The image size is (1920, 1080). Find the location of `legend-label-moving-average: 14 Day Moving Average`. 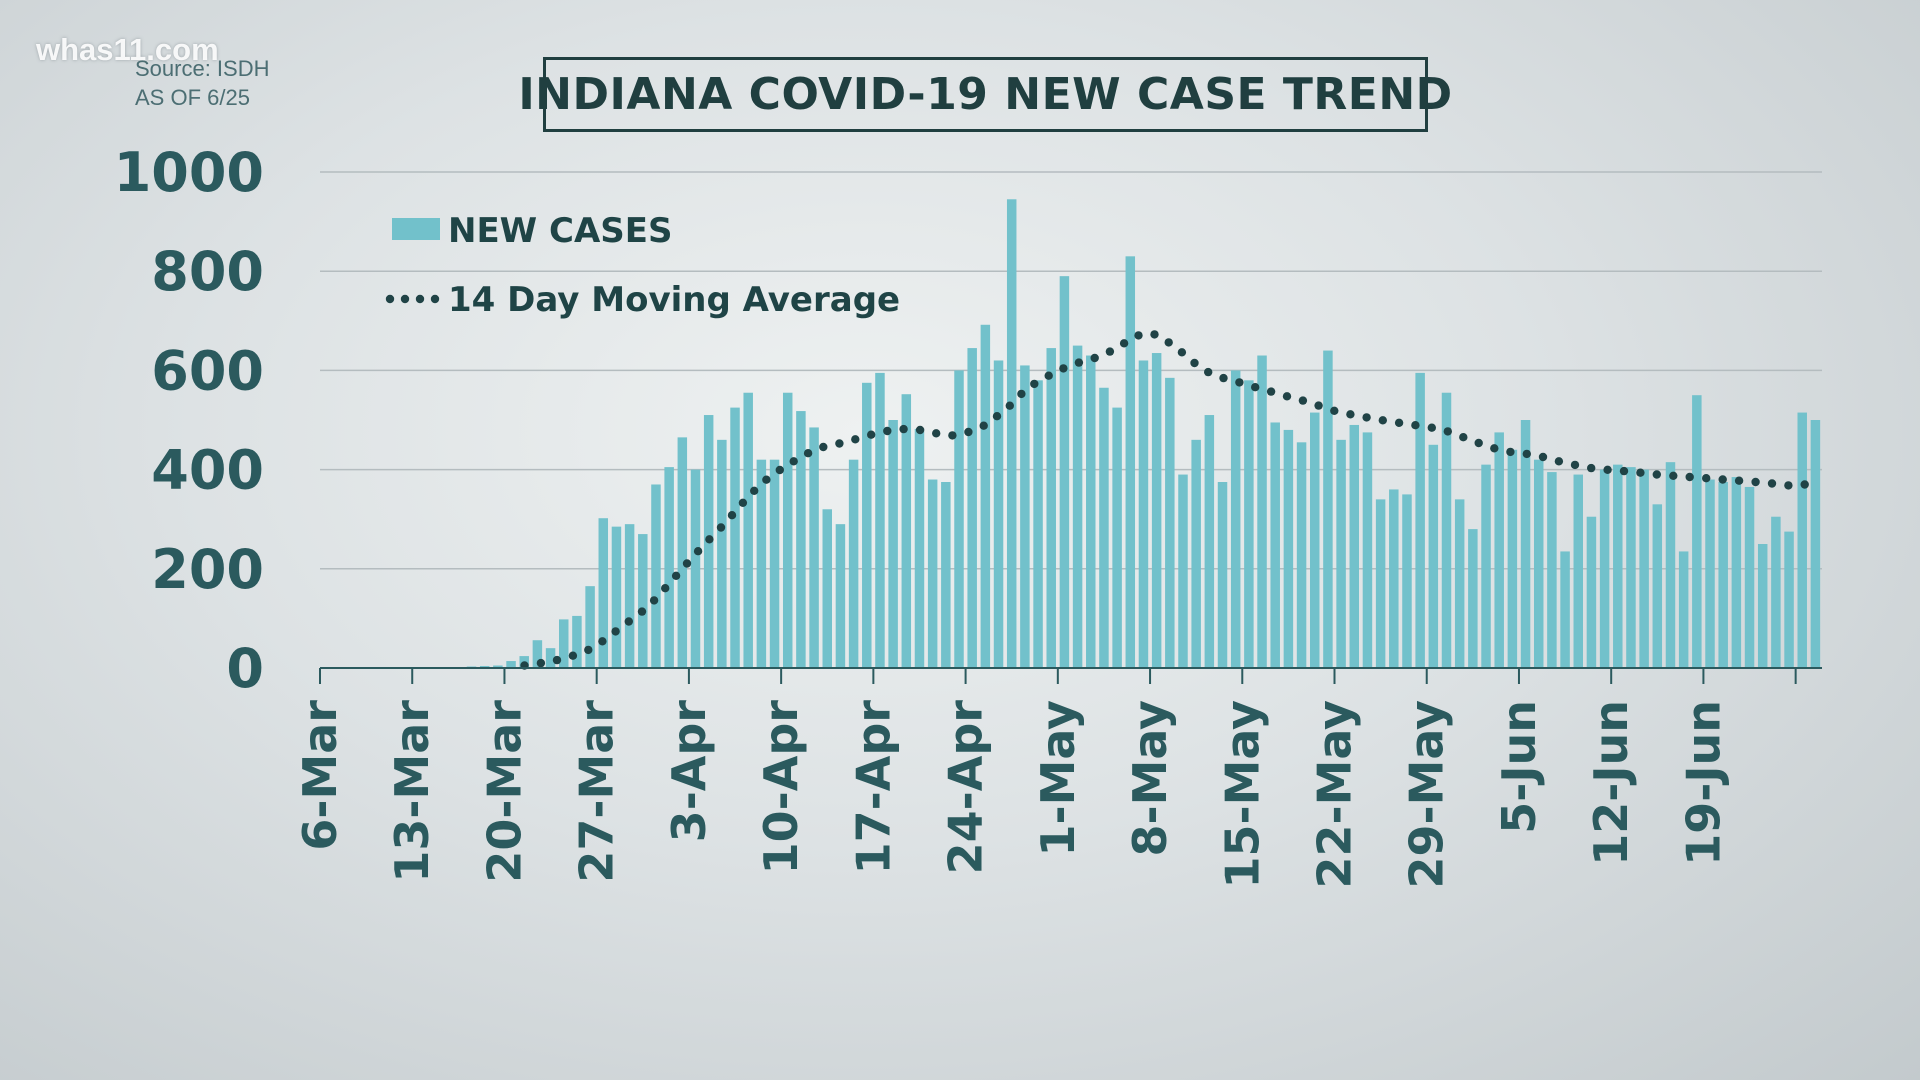

legend-label-moving-average: 14 Day Moving Average is located at coordinates (674, 300).